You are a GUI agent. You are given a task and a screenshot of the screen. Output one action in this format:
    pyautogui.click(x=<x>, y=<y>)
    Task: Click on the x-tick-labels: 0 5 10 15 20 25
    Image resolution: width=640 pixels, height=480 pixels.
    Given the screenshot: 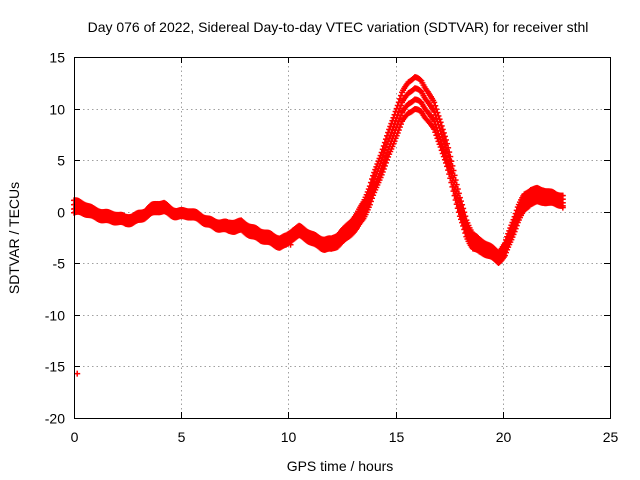 What is the action you would take?
    pyautogui.click(x=345, y=437)
    